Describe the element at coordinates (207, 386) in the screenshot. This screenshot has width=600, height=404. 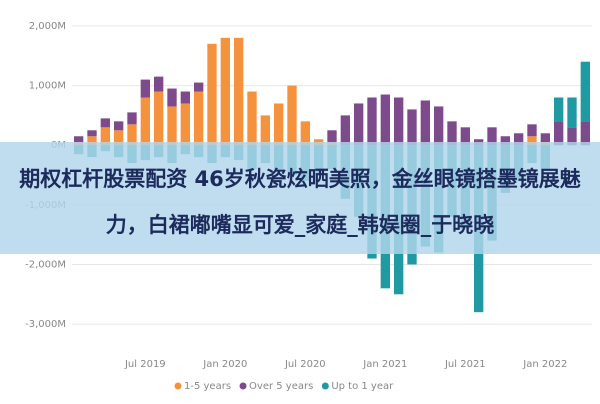
I see `legend-label: 1-5 years` at that location.